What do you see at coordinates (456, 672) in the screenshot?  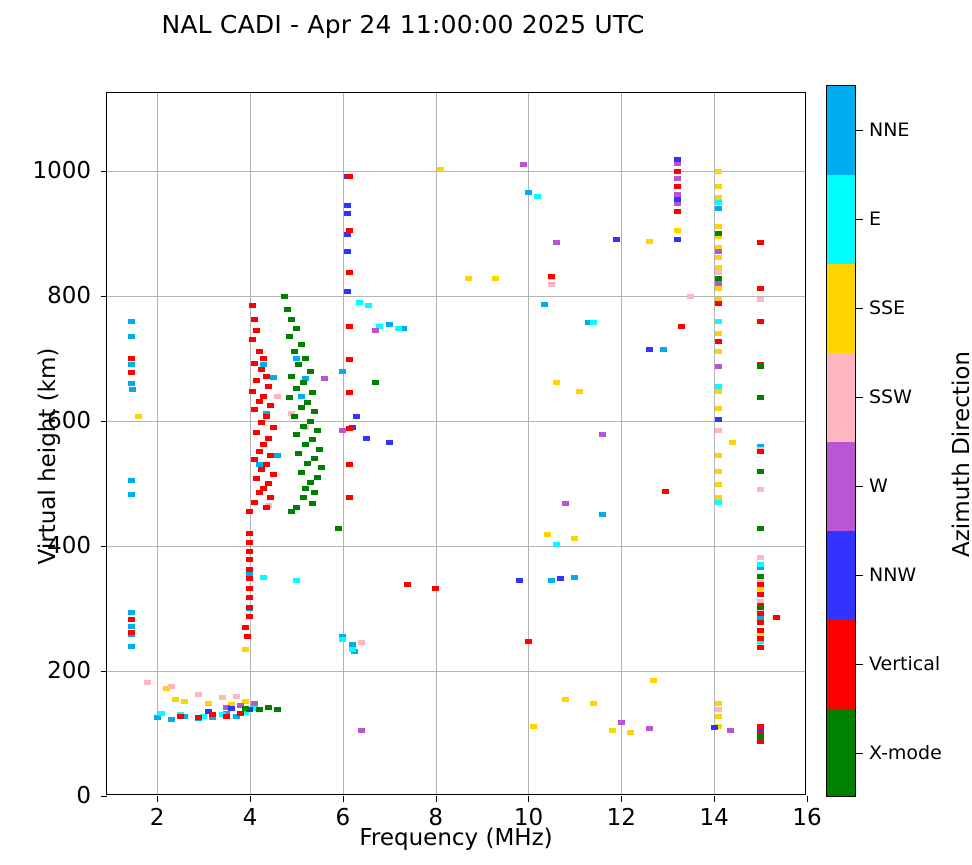 I see `gridline-horizontal` at bounding box center [456, 672].